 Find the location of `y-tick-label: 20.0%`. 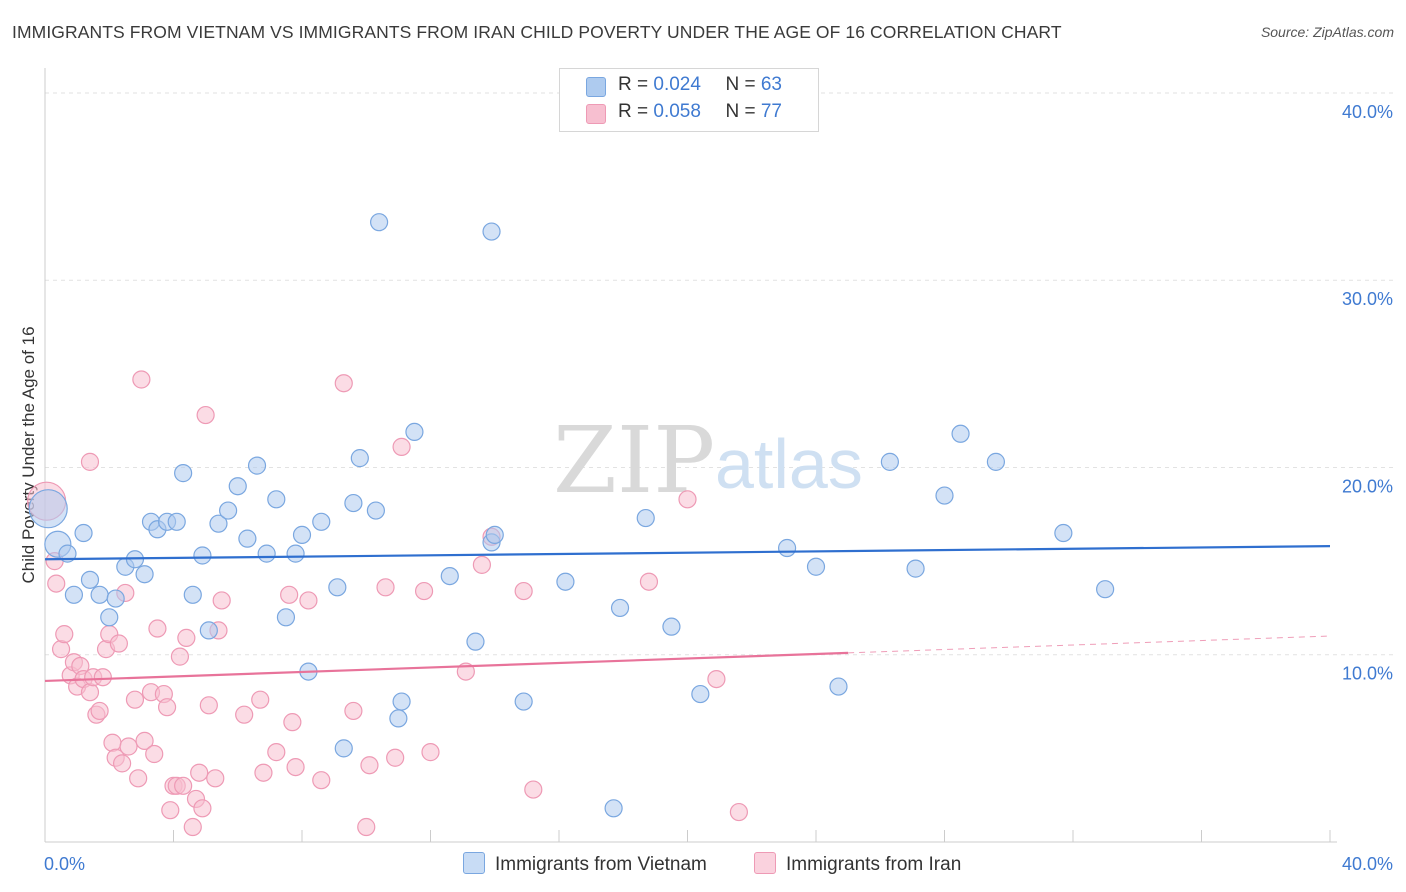

y-tick-label: 20.0% is located at coordinates (1367, 486).